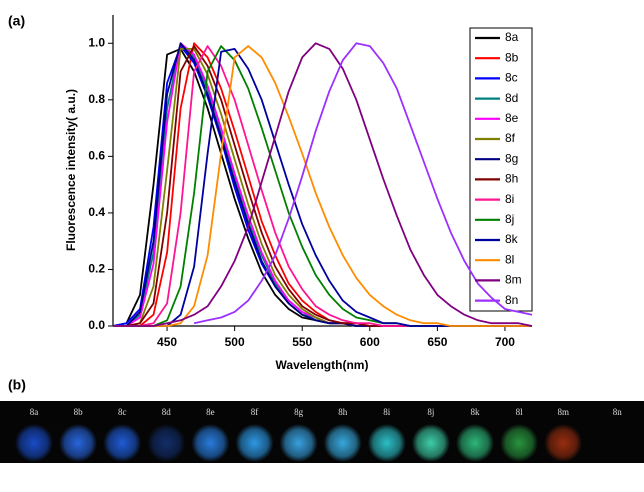 This screenshot has width=644, height=492. Describe the element at coordinates (322, 365) in the screenshot. I see `x-axis-label: Wavelength(nm)` at that location.